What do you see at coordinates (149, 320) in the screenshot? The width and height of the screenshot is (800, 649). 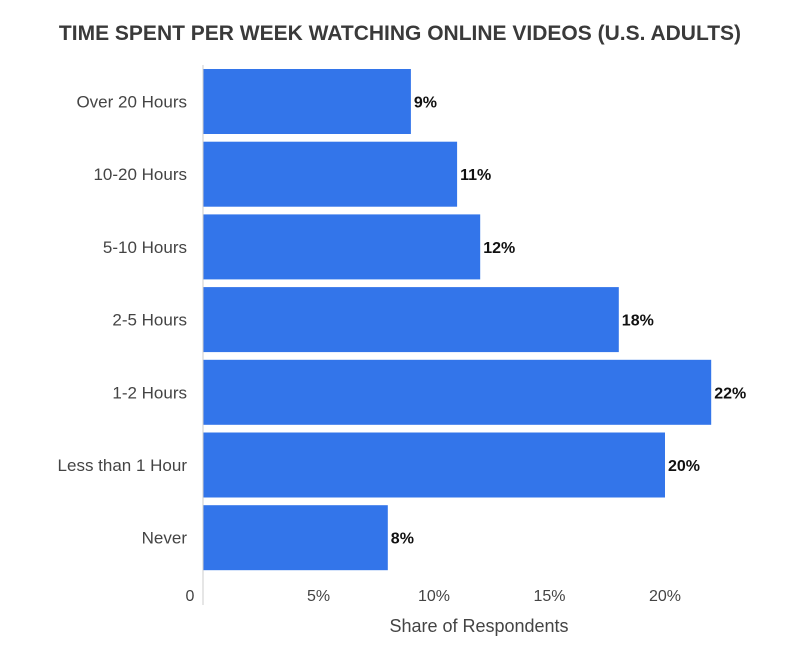 I see `category-label: 2-5 Hours` at bounding box center [149, 320].